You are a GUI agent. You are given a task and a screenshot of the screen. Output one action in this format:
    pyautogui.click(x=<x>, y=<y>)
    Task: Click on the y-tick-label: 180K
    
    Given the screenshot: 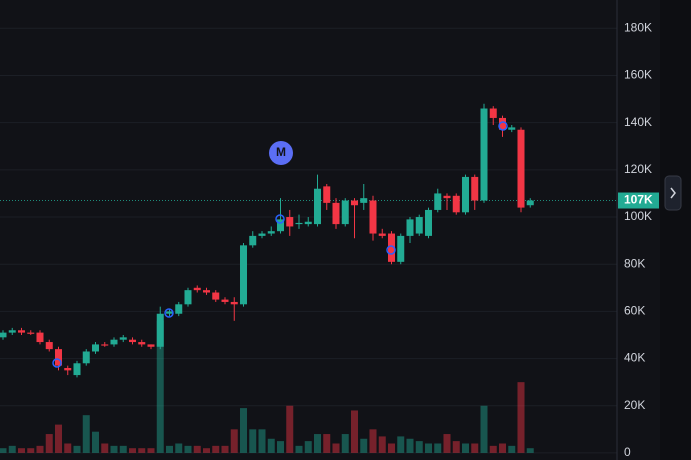 What is the action you would take?
    pyautogui.click(x=638, y=27)
    